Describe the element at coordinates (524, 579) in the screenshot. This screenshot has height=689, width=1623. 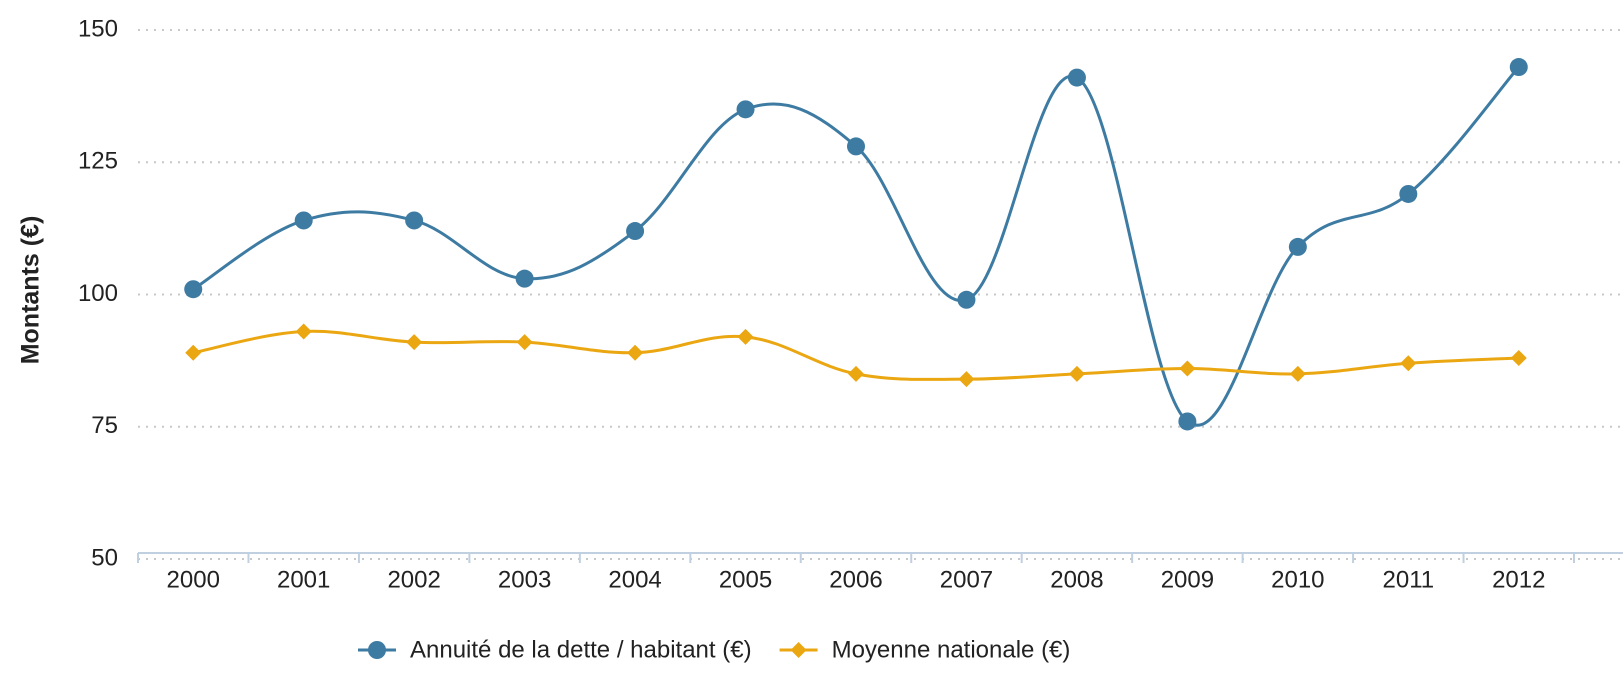
I see `x-tick-label: 2003` at that location.